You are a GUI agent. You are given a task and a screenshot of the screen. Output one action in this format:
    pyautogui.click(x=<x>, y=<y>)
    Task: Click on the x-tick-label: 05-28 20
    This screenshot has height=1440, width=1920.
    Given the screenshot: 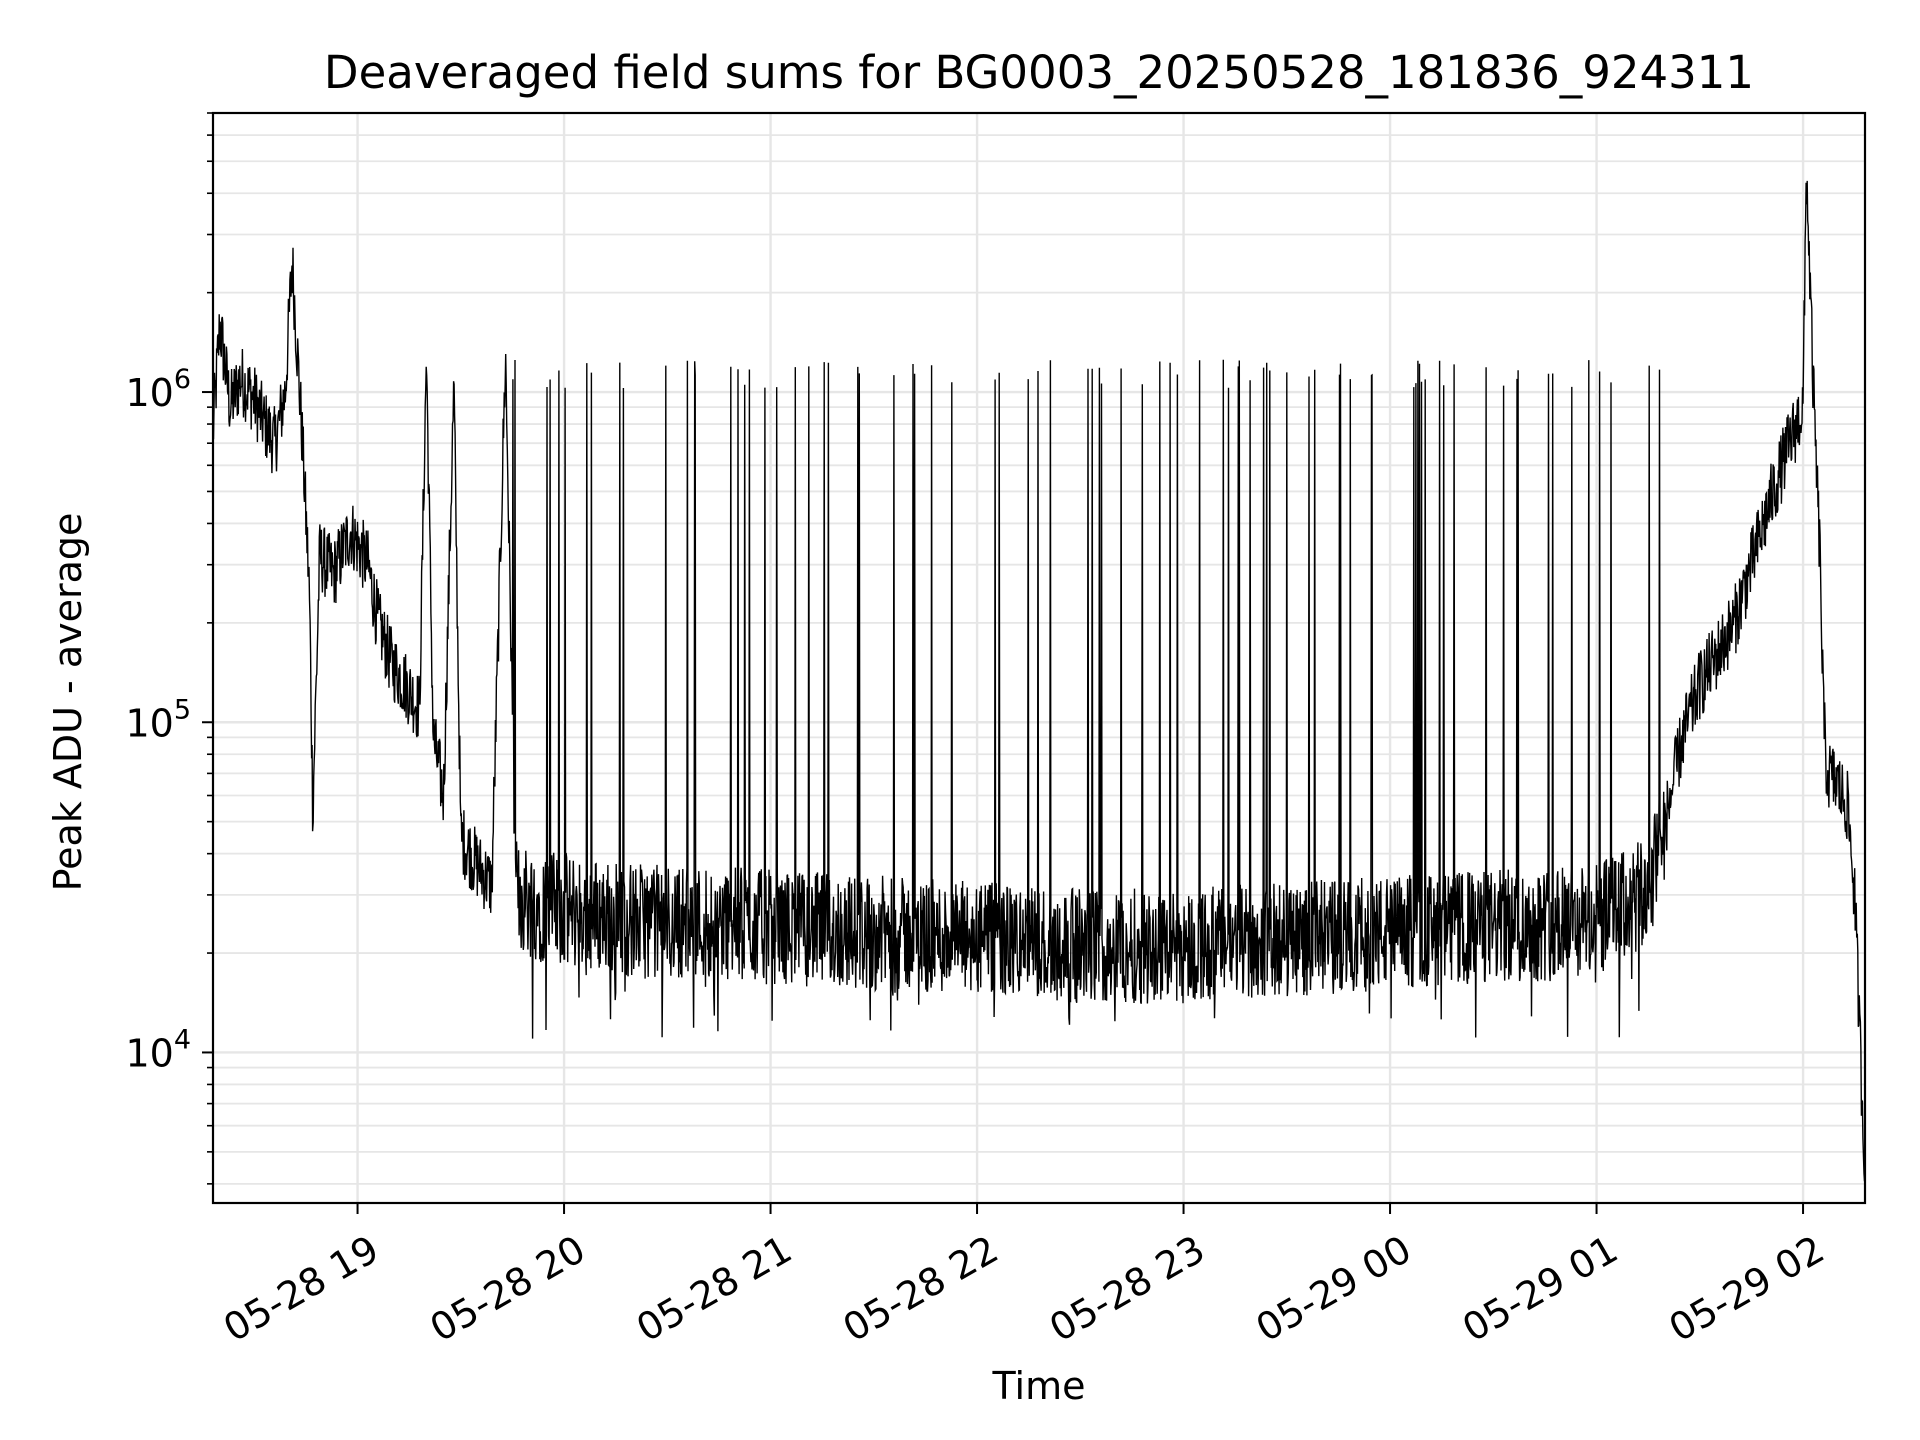 What is the action you would take?
    pyautogui.click(x=508, y=1289)
    